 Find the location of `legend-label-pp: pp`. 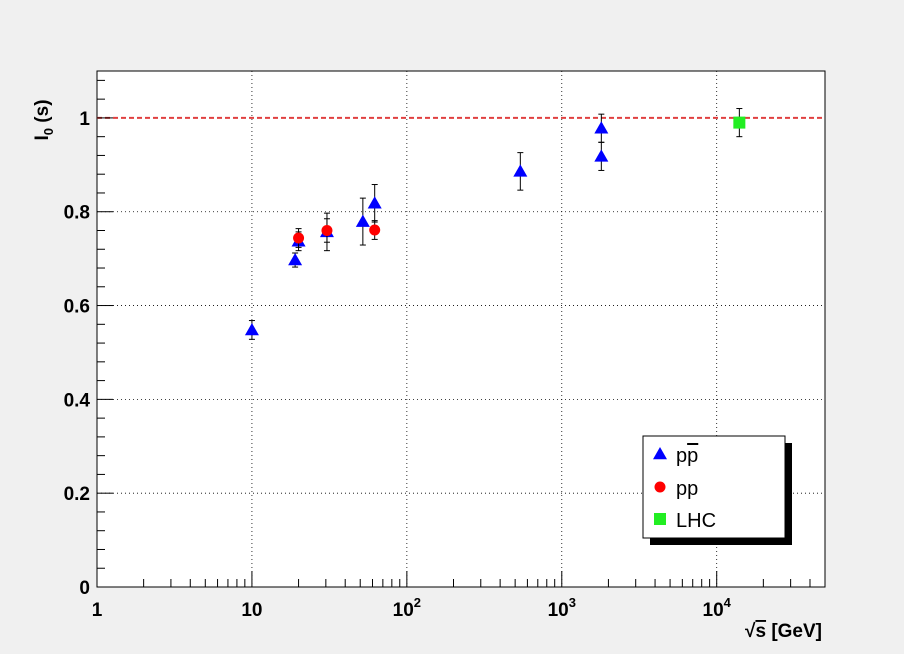

legend-label-pp: pp is located at coordinates (687, 489).